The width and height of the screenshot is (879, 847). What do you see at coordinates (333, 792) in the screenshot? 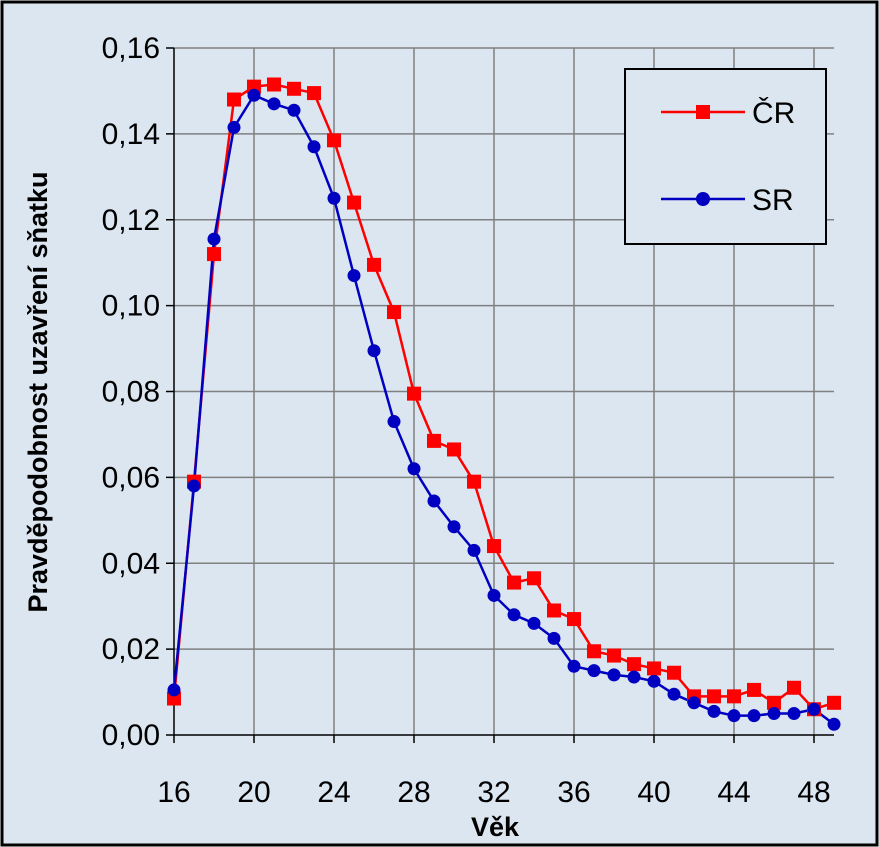
I see `x-tick-label: 24` at bounding box center [333, 792].